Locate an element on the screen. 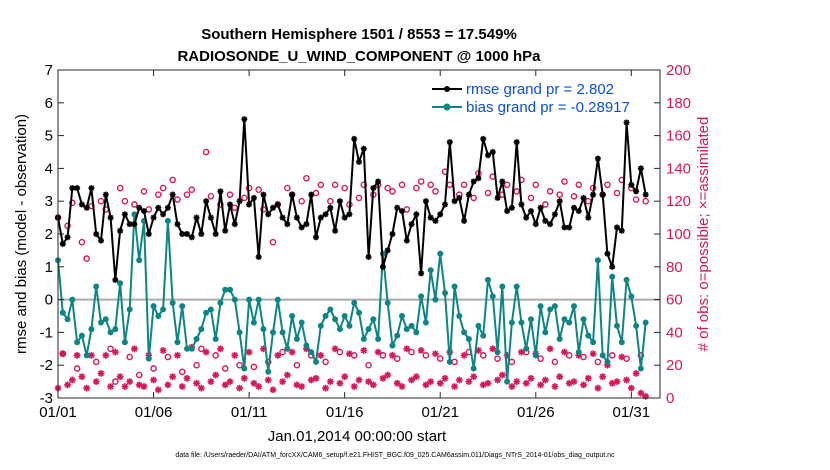  right-tick-label: 200 is located at coordinates (678, 70).